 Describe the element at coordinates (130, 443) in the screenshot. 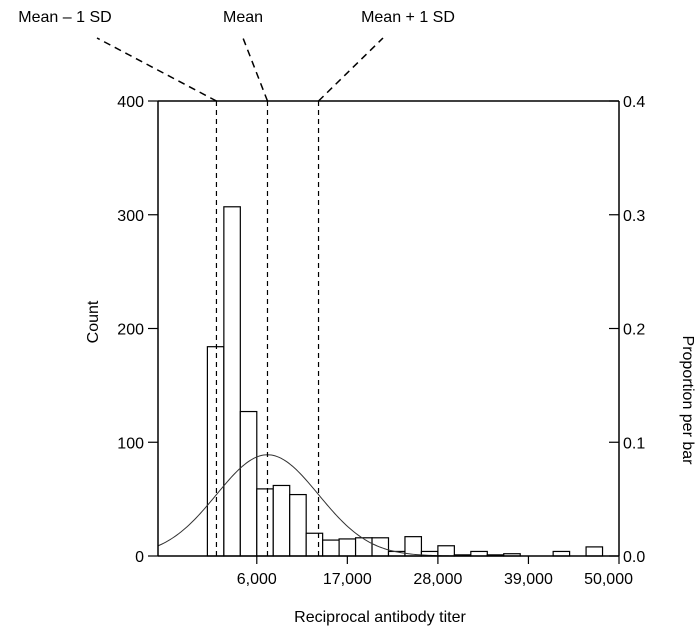

I see `y-tick-label: 100` at that location.